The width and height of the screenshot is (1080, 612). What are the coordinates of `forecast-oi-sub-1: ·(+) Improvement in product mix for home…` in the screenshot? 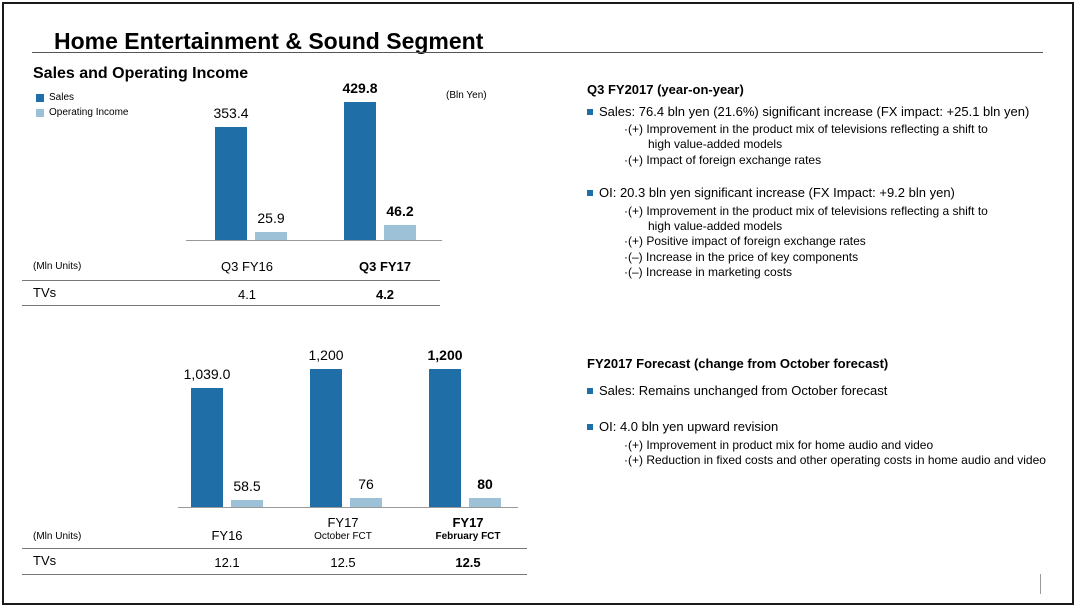 It's located at (779, 445).